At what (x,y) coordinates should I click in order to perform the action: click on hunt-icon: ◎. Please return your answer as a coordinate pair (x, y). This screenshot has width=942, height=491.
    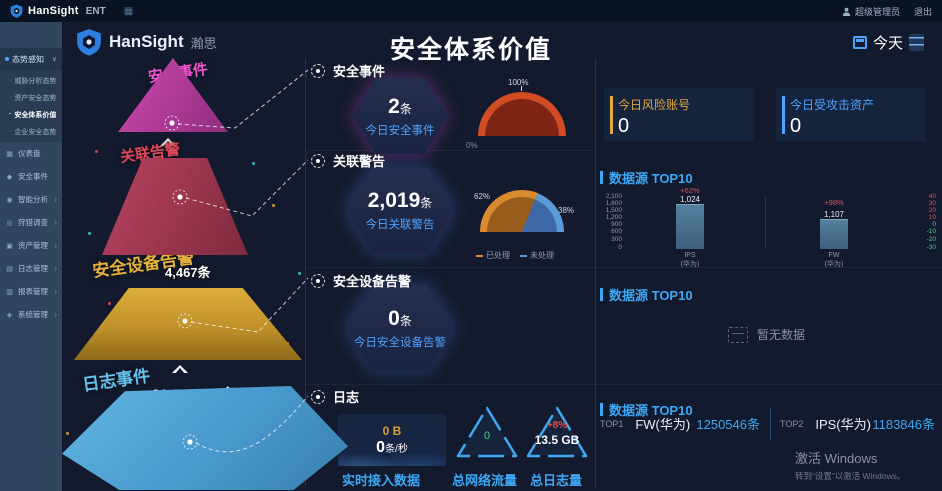
    Looking at the image, I should click on (9, 223).